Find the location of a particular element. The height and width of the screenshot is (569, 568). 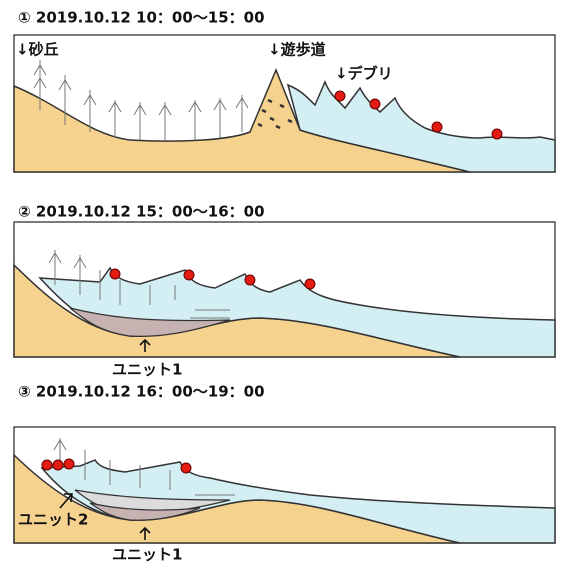

panel-title: ② 2019.10.12 15：00～16：00 is located at coordinates (141, 212).